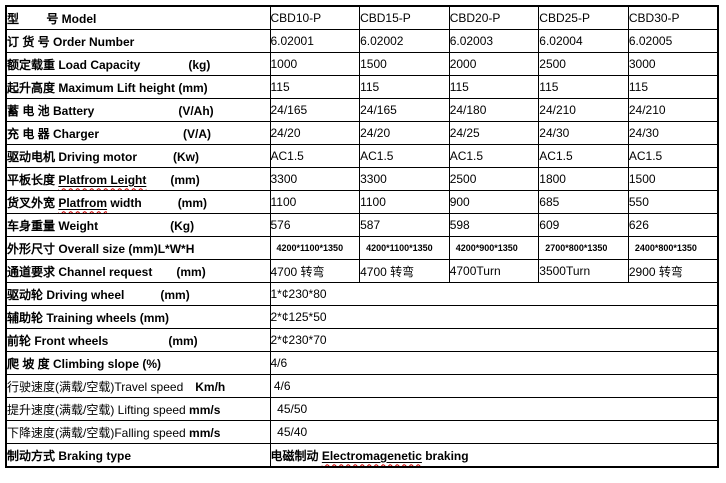 The image size is (726, 483). I want to click on row-label-order-number: 订 货 号 Order Number, so click(138, 41).